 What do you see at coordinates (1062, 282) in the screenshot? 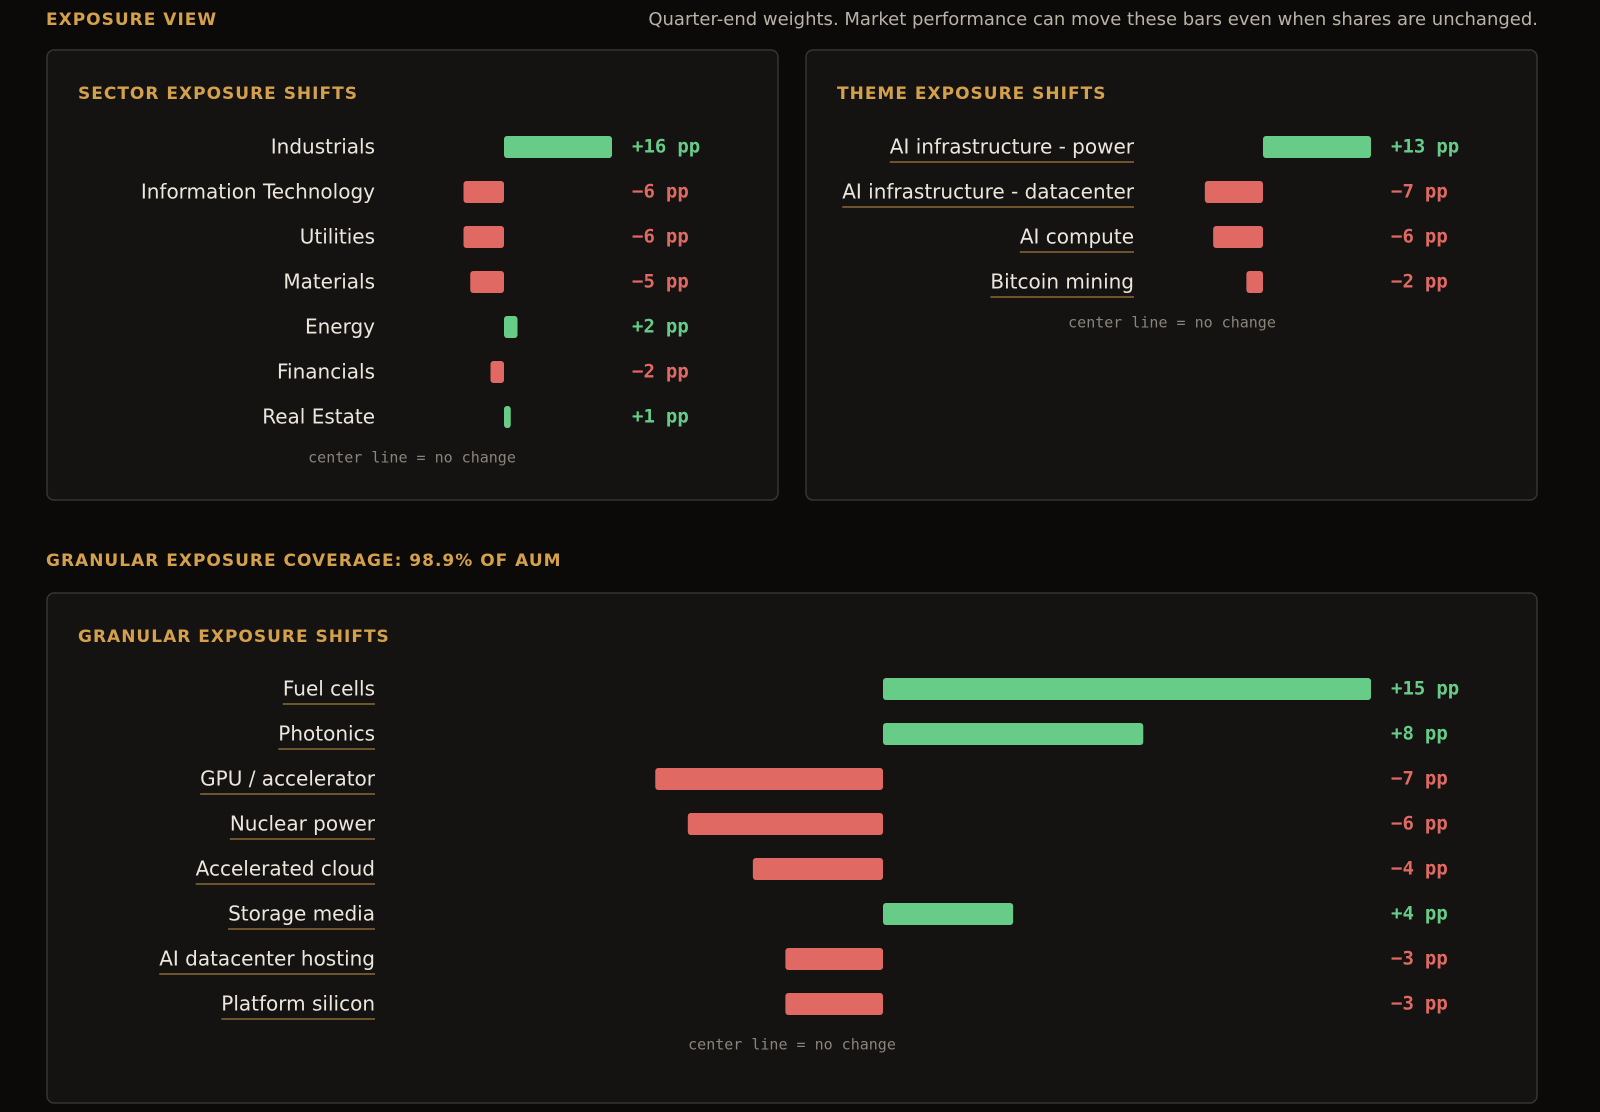
I see `category-label: Bitcoin mining` at bounding box center [1062, 282].